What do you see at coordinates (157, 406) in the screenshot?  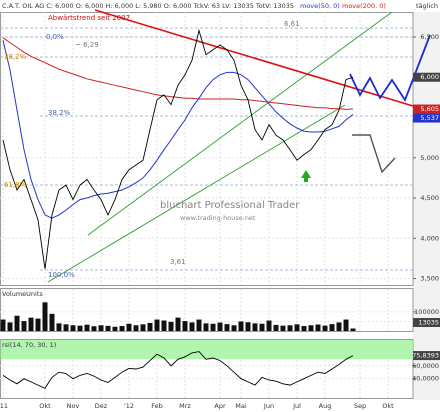 I see `x-tick-label: Feb` at bounding box center [157, 406].